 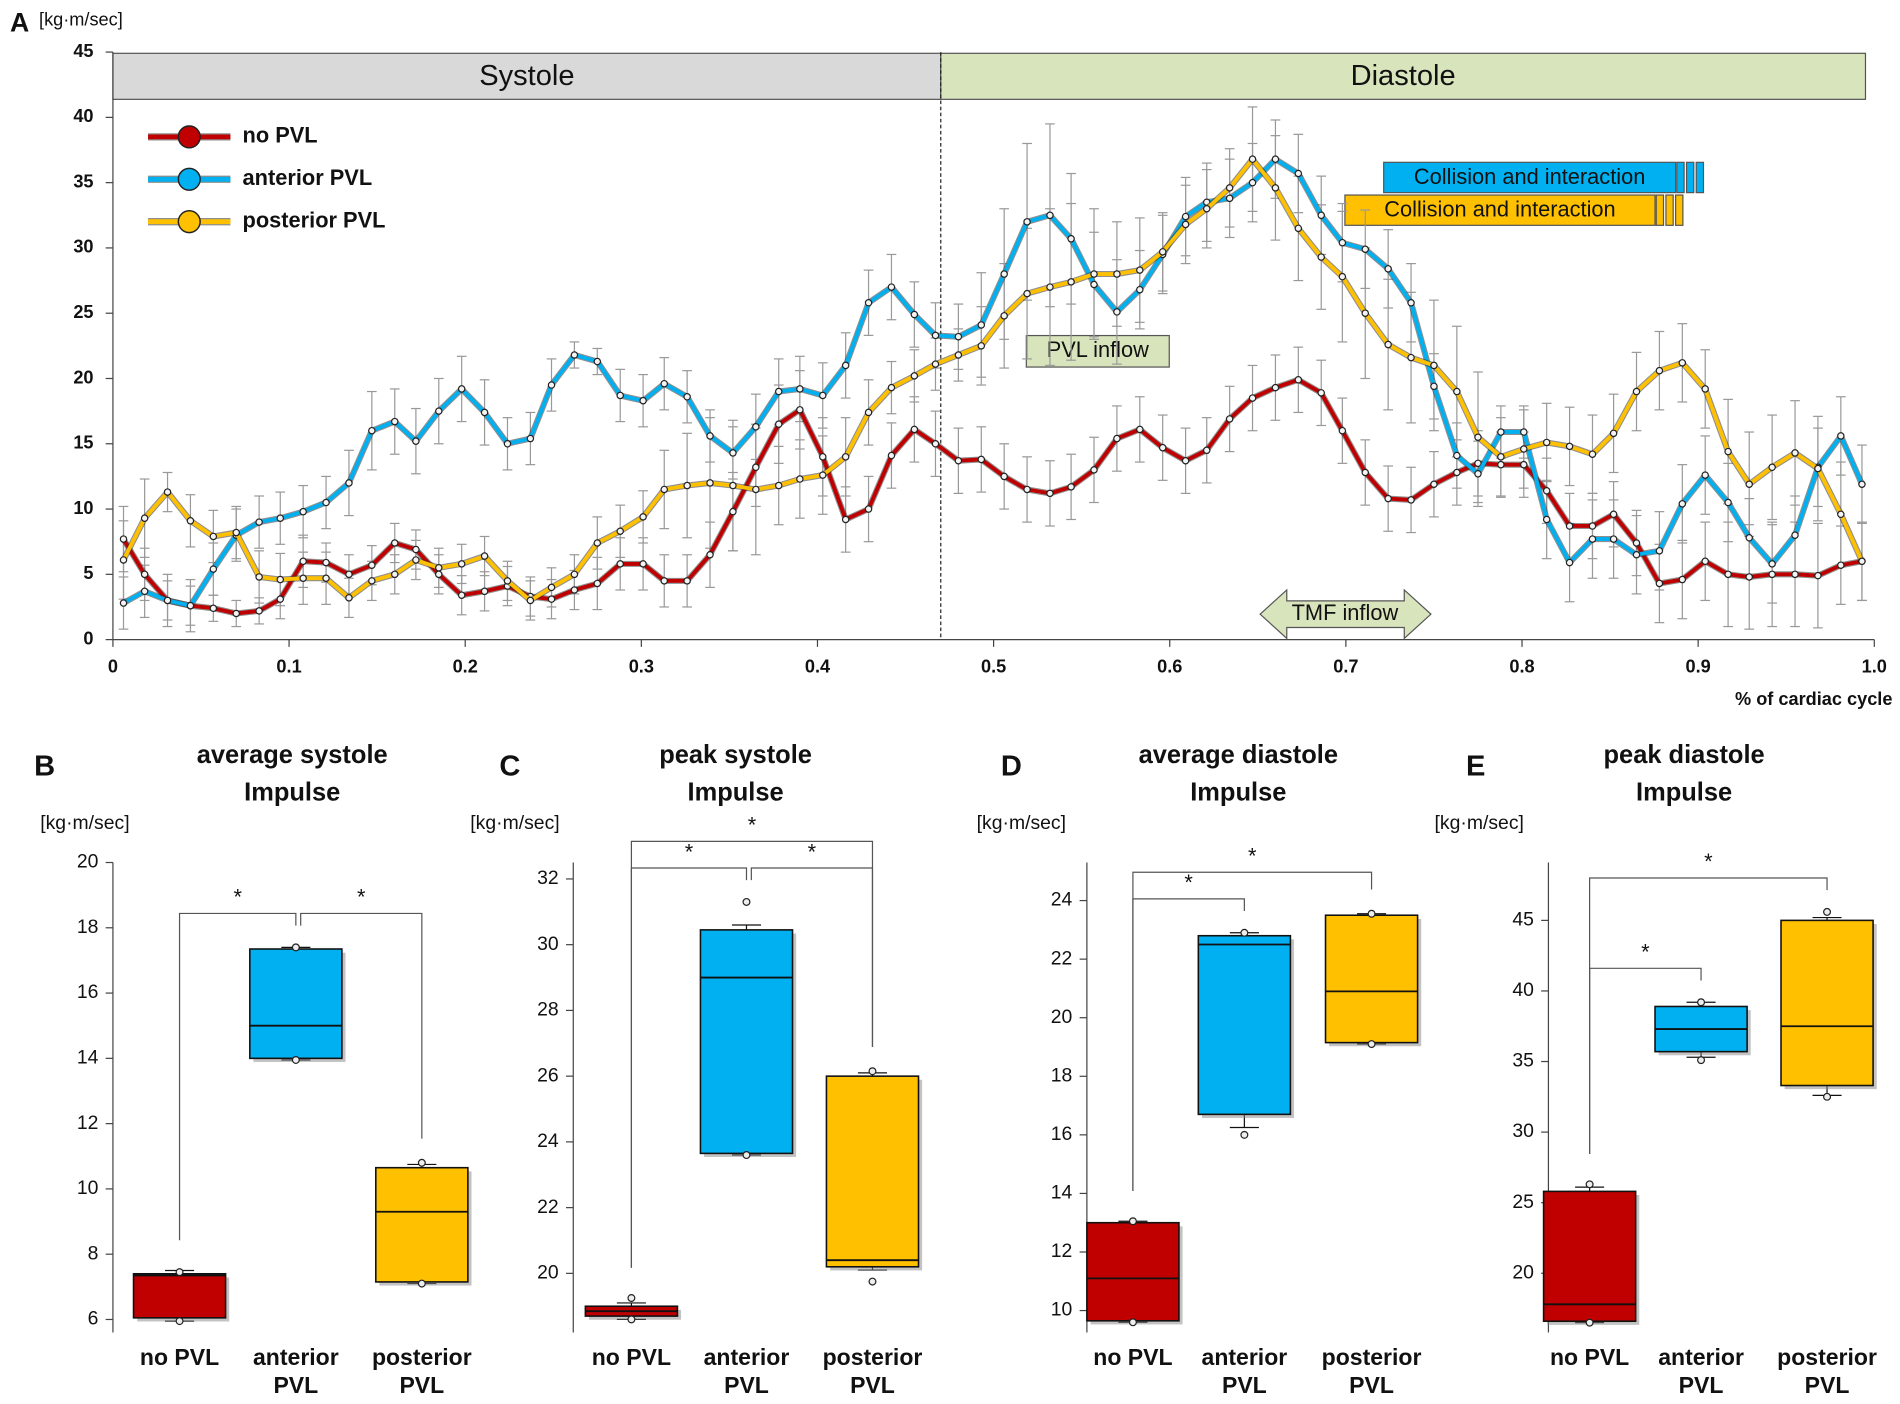 I want to click on legend-label: no PVL, so click(x=280, y=135).